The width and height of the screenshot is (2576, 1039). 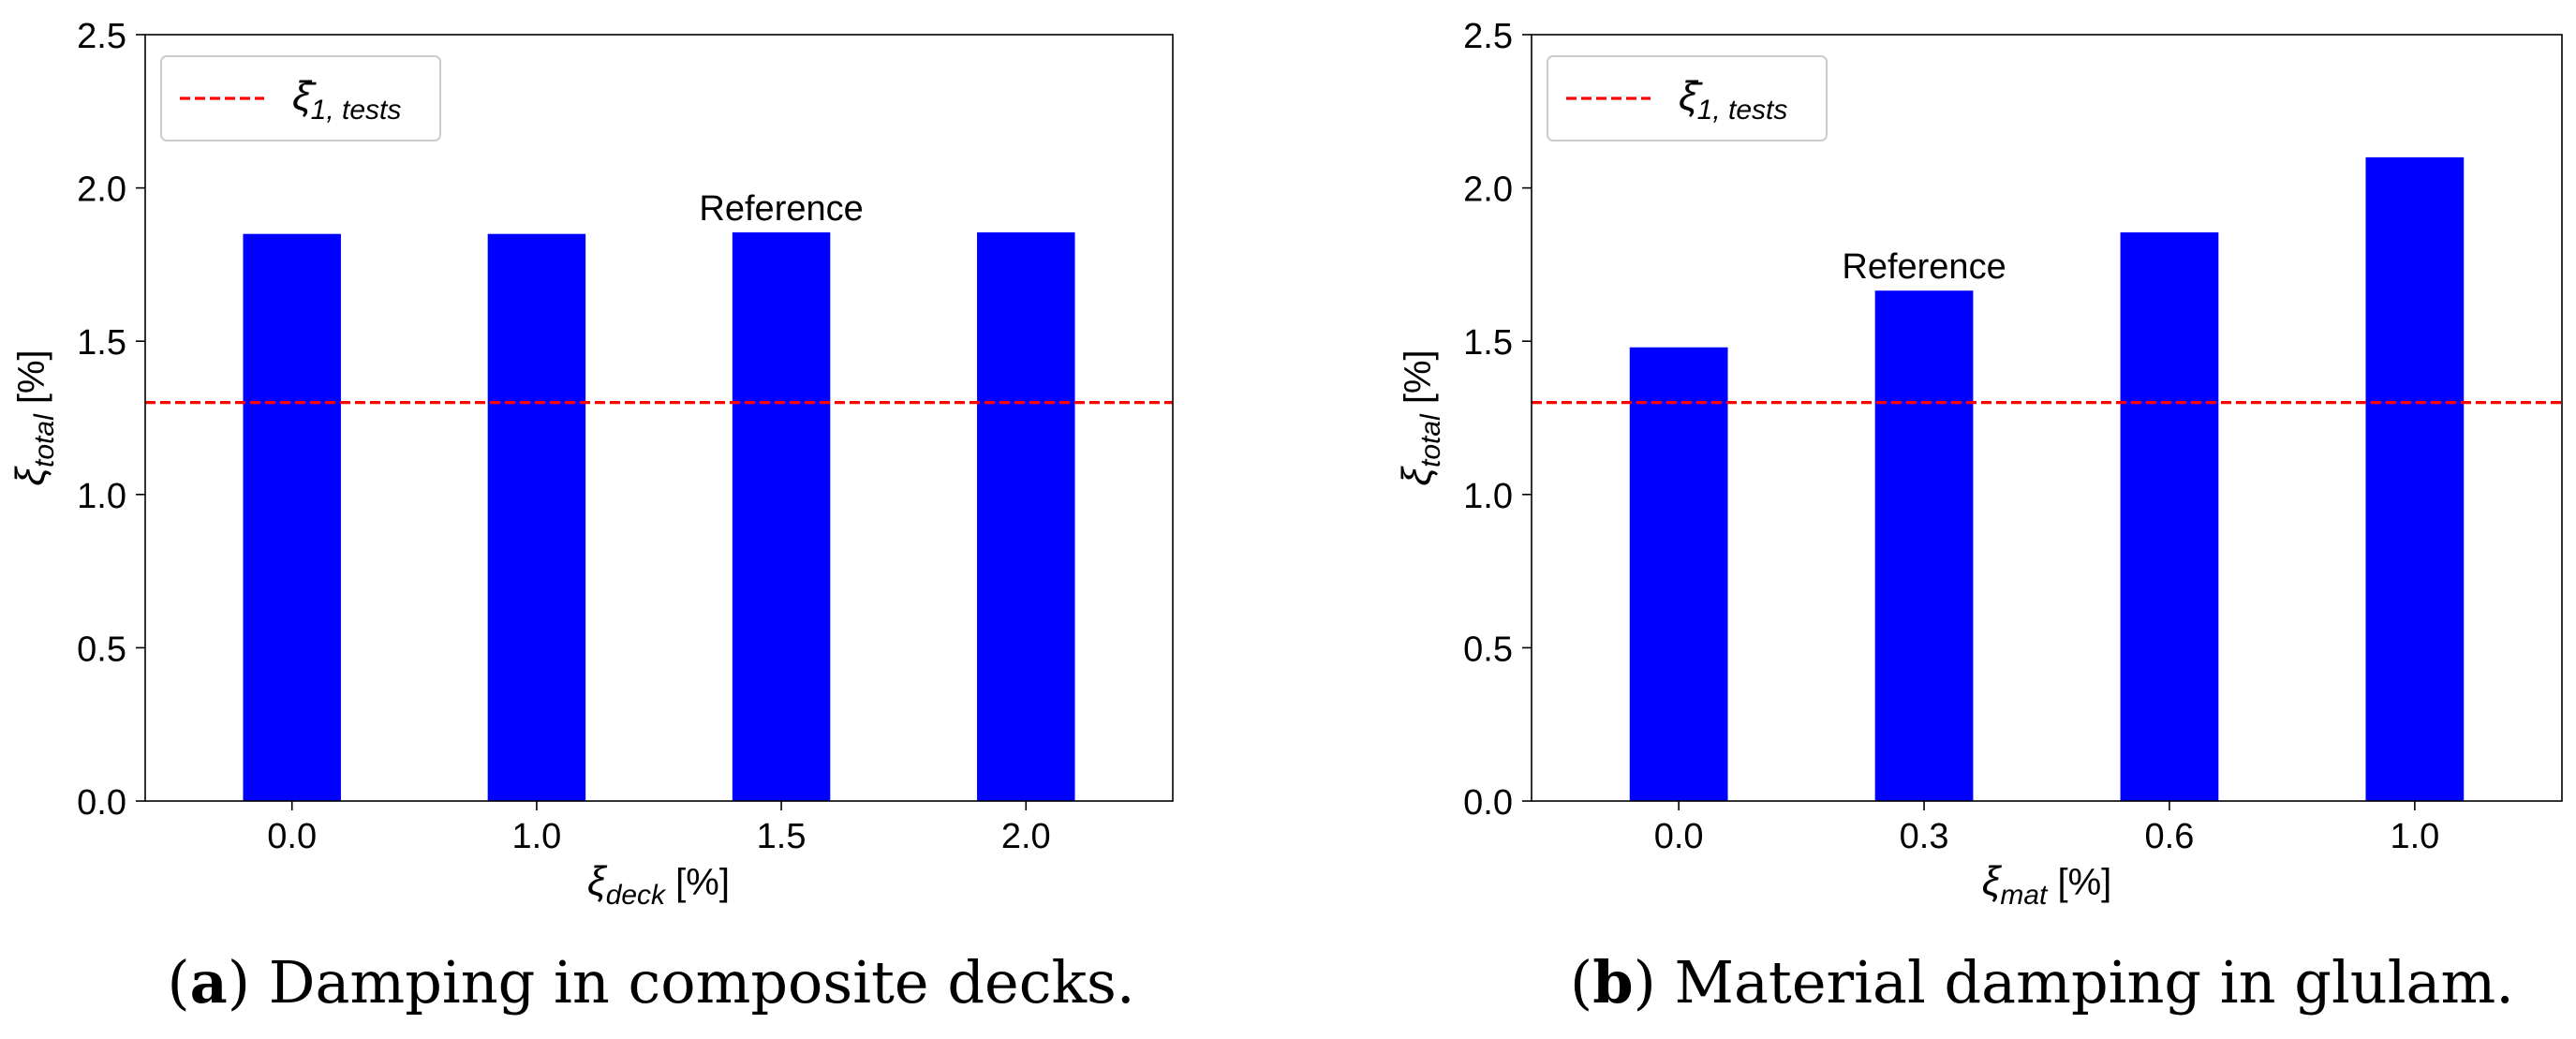 I want to click on caption-label: a, so click(x=209, y=982).